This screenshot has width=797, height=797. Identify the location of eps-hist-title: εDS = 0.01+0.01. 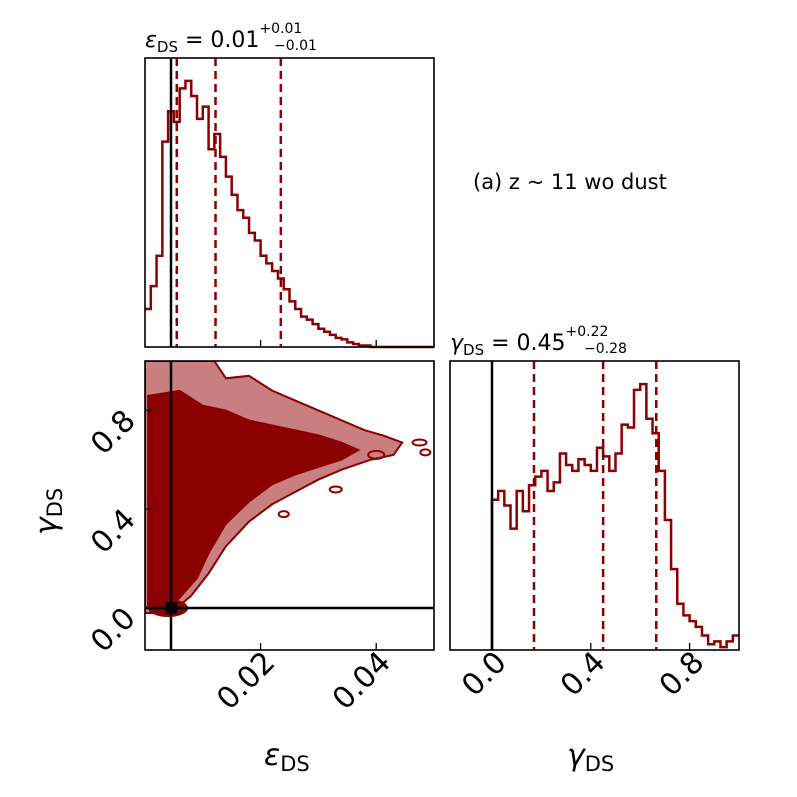
(223, 38).